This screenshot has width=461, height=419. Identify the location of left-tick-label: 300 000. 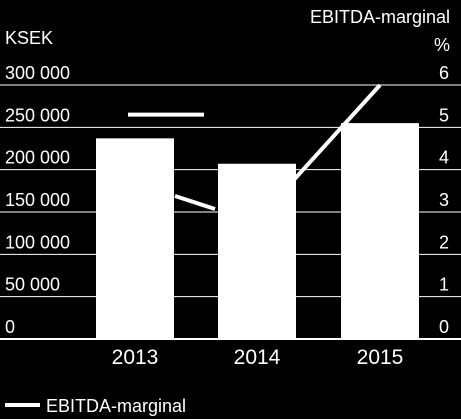
(37, 73).